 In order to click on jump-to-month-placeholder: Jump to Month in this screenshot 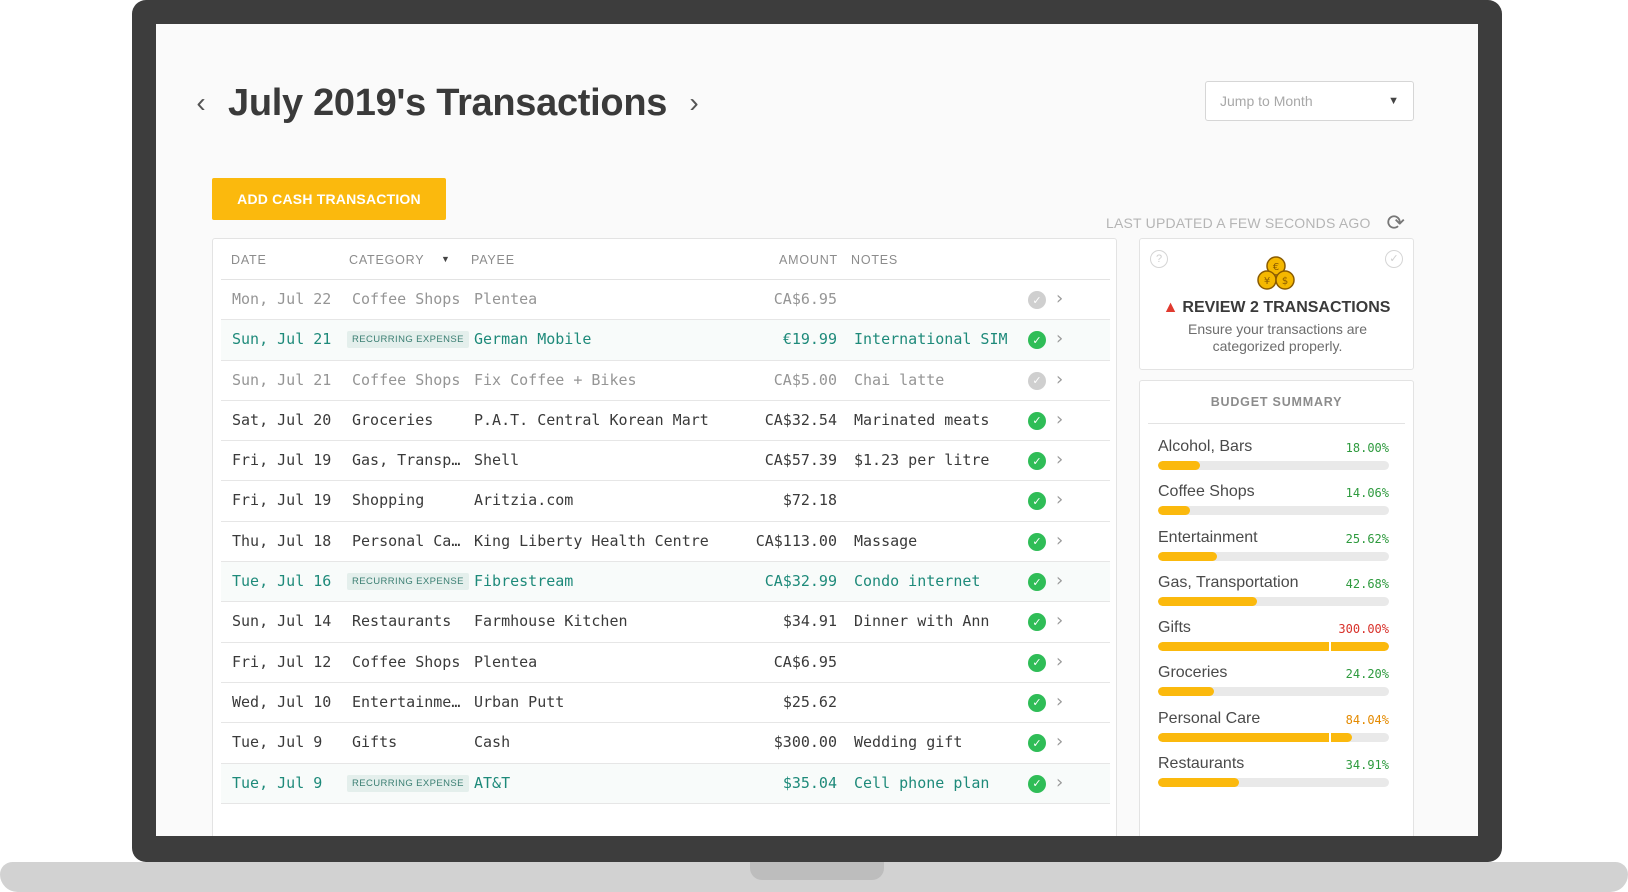, I will do `click(1266, 101)`.